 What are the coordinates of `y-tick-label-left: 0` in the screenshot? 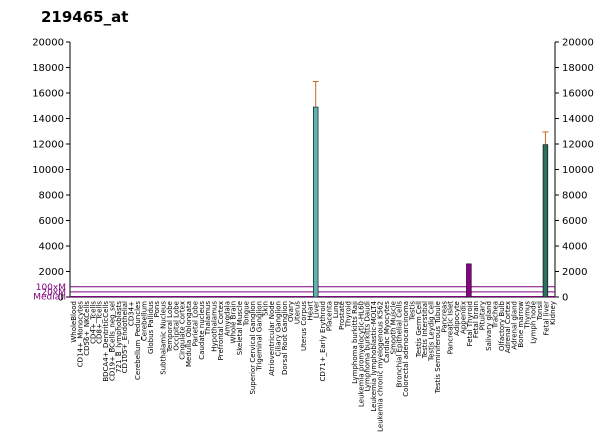 It's located at (61, 298).